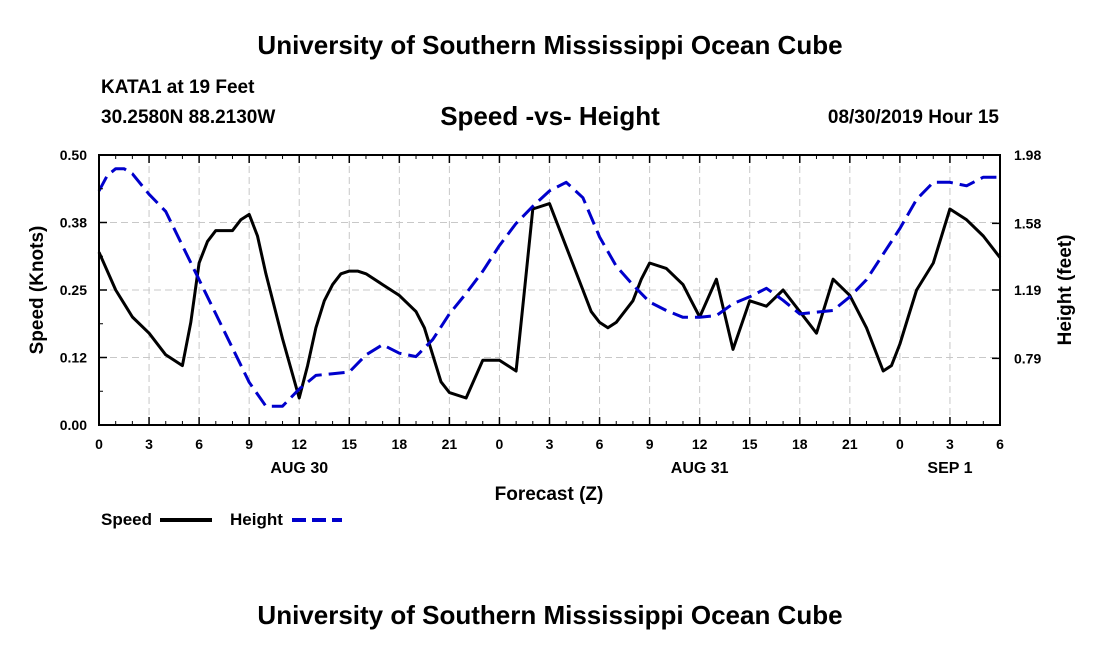 Image resolution: width=1100 pixels, height=650 pixels. I want to click on legend-speed-label: Speed, so click(126, 519).